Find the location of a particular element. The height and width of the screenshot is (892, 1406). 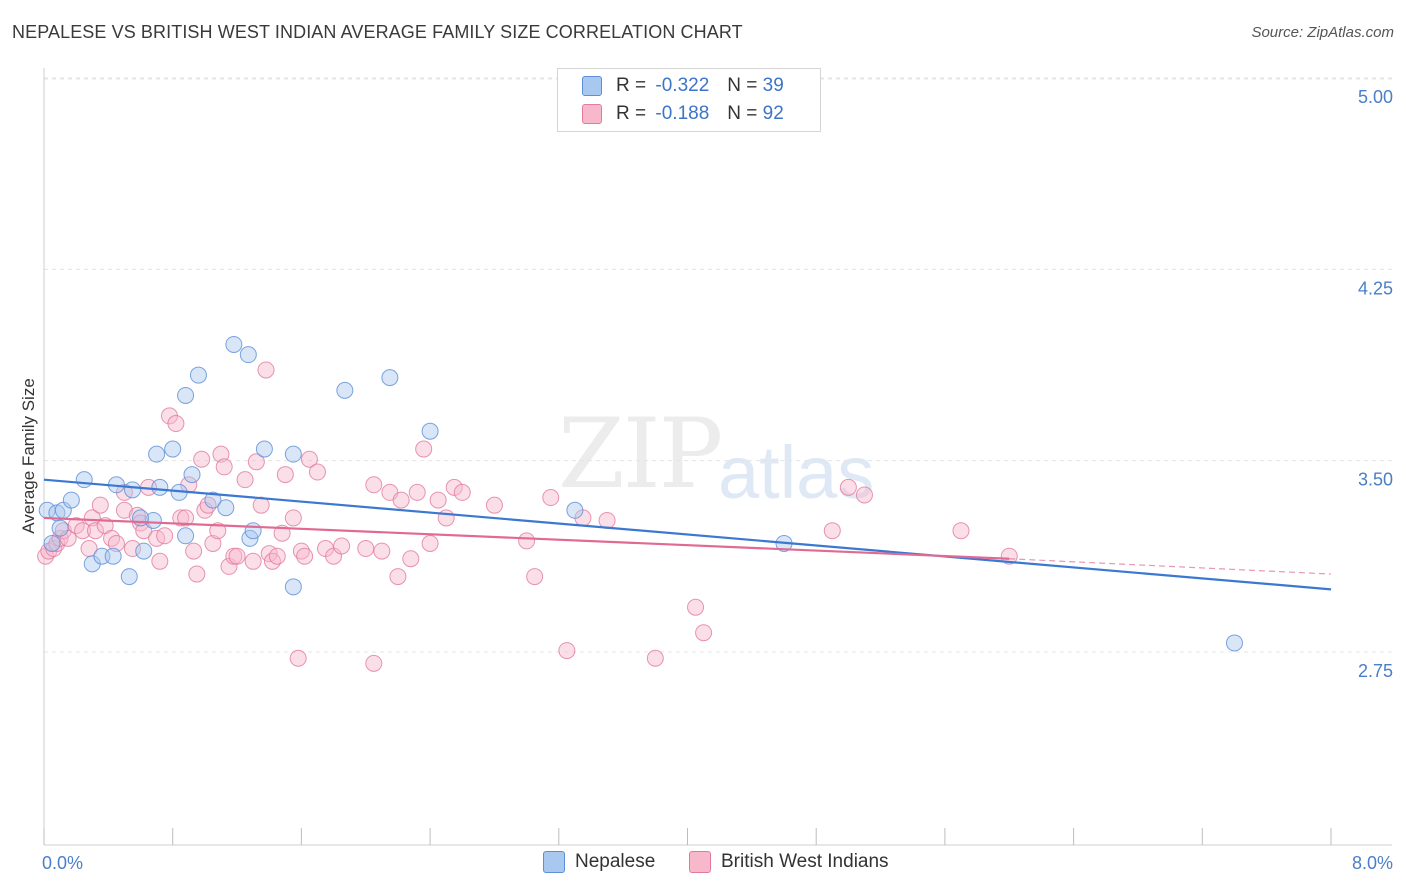

watermark-zip: ZIP is located at coordinates (640, 454).